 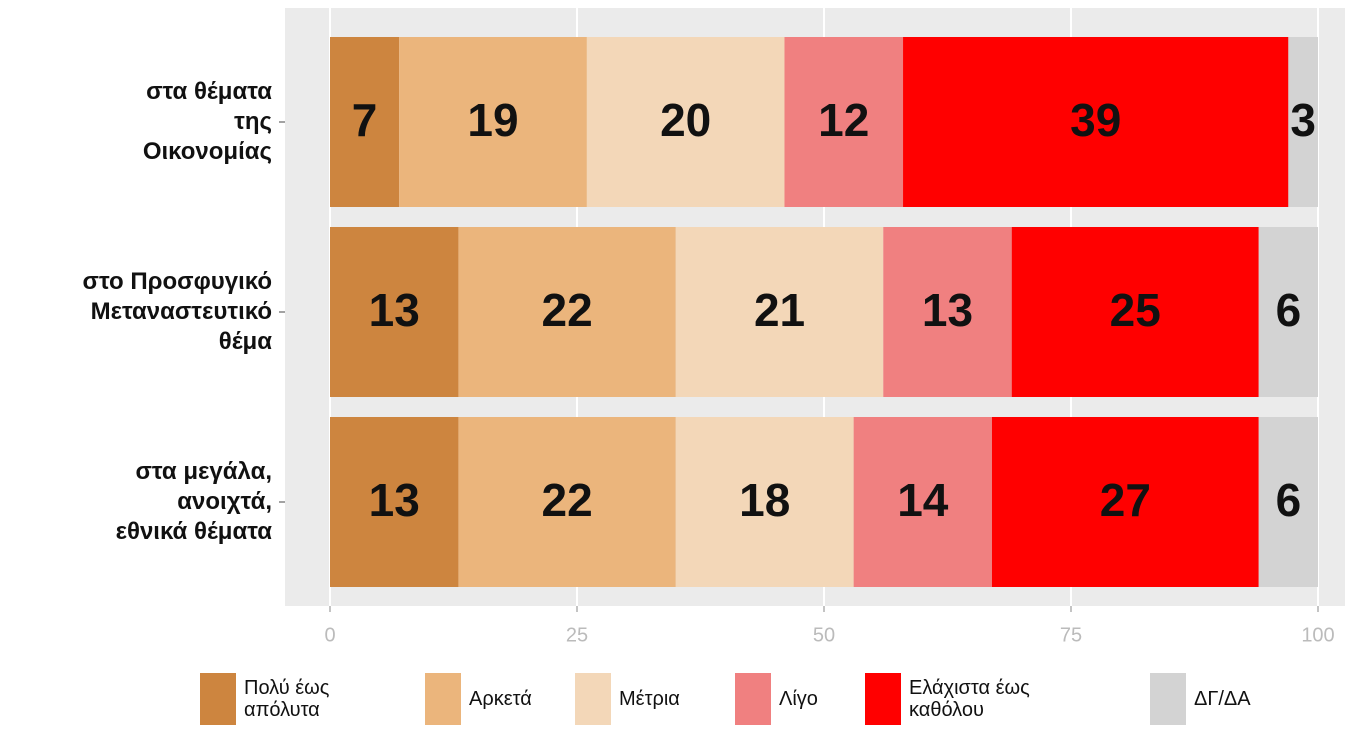 I want to click on legend-label: Μέτρια, so click(x=649, y=699).